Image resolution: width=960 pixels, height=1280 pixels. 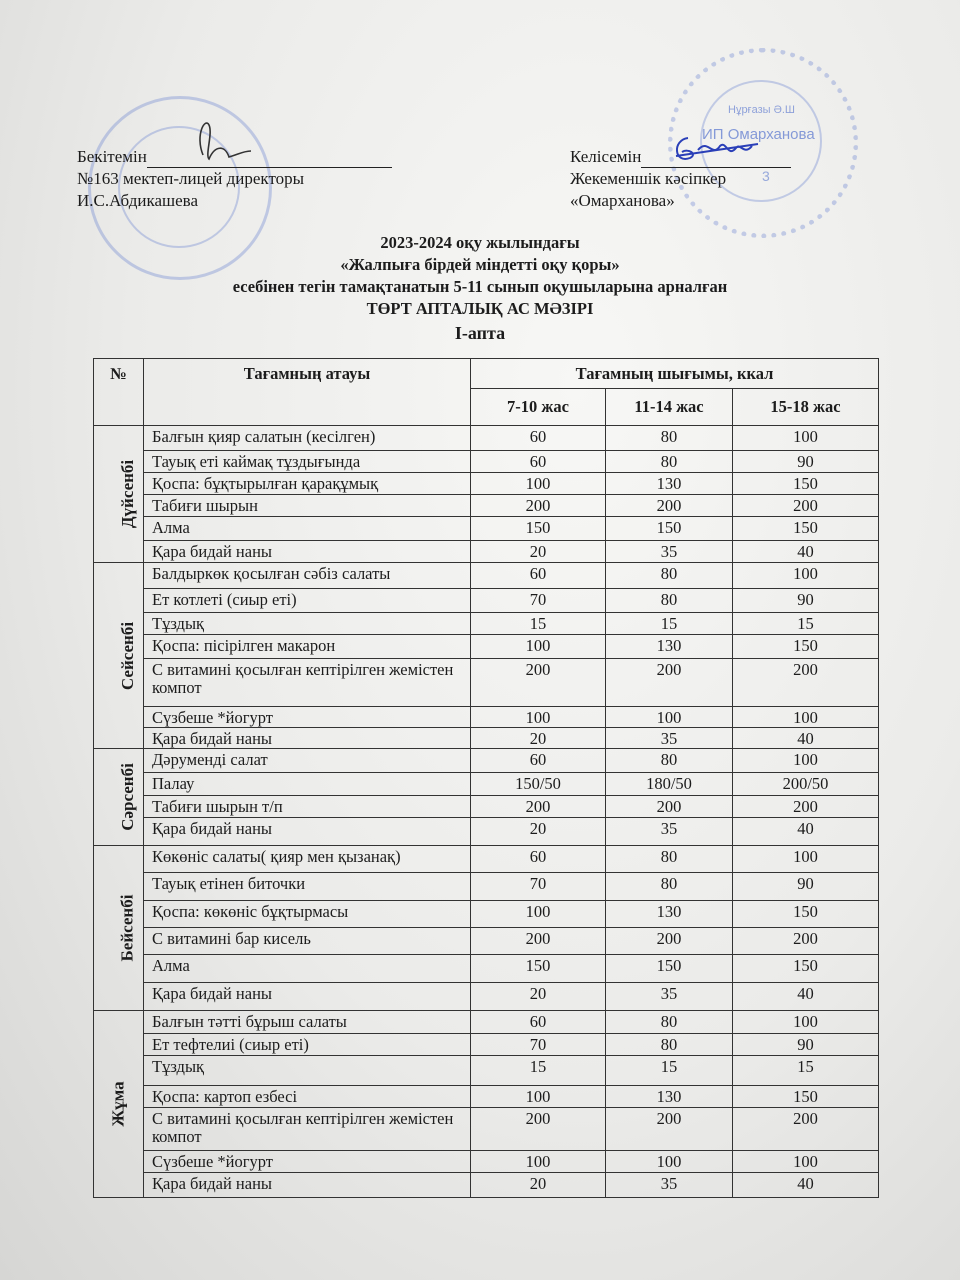 I want to click on dish-name: Ет тефтелиі (сиыр еті), so click(x=307, y=1044).